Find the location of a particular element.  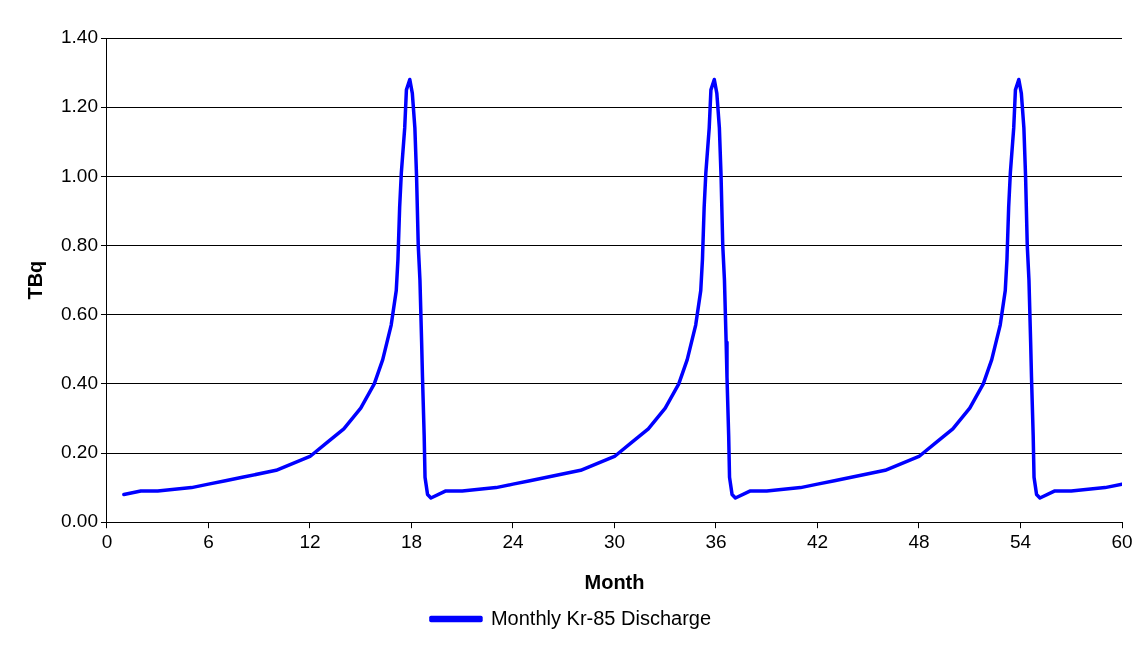

y-tick-label: 1.20 is located at coordinates (79, 106).